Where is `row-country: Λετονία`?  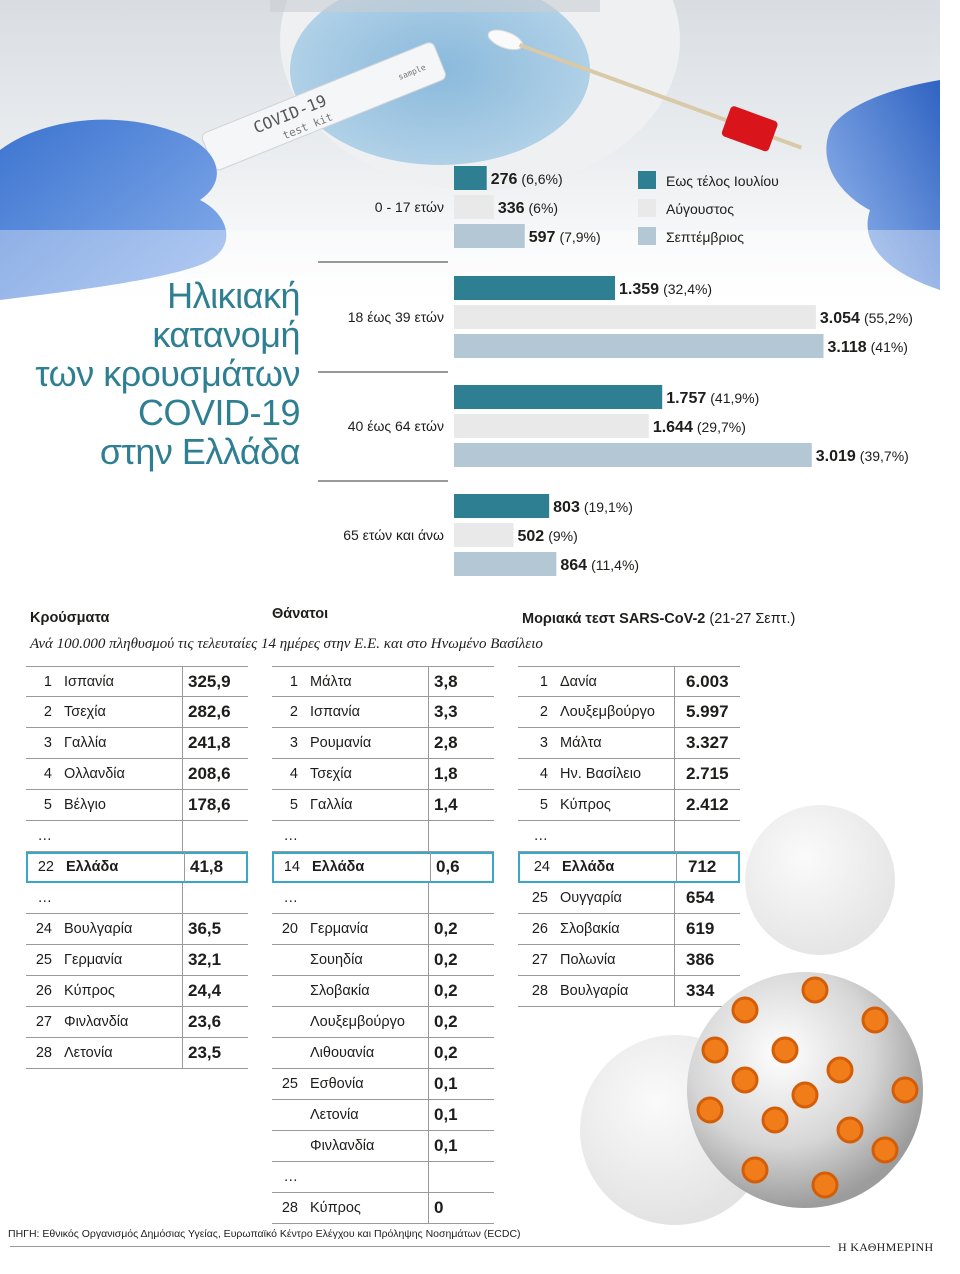 row-country: Λετονία is located at coordinates (88, 1053).